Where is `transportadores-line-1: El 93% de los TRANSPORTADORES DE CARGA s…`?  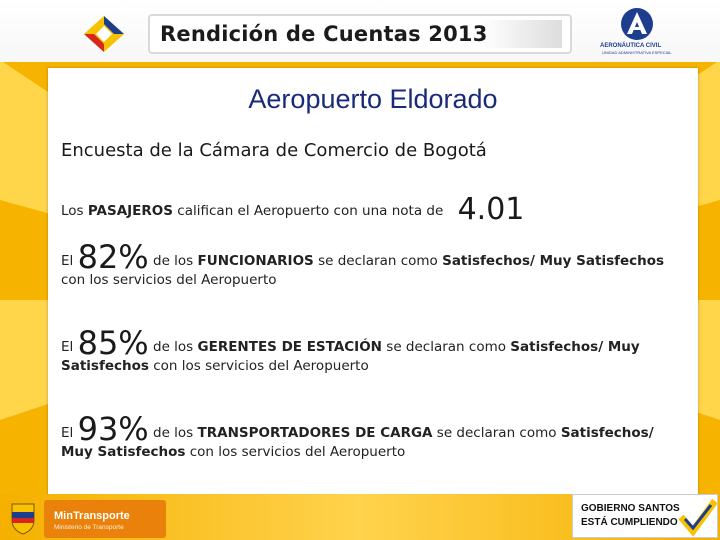
transportadores-line-1: El 93% de los TRANSPORTADORES DE CARGA s… is located at coordinates (357, 429).